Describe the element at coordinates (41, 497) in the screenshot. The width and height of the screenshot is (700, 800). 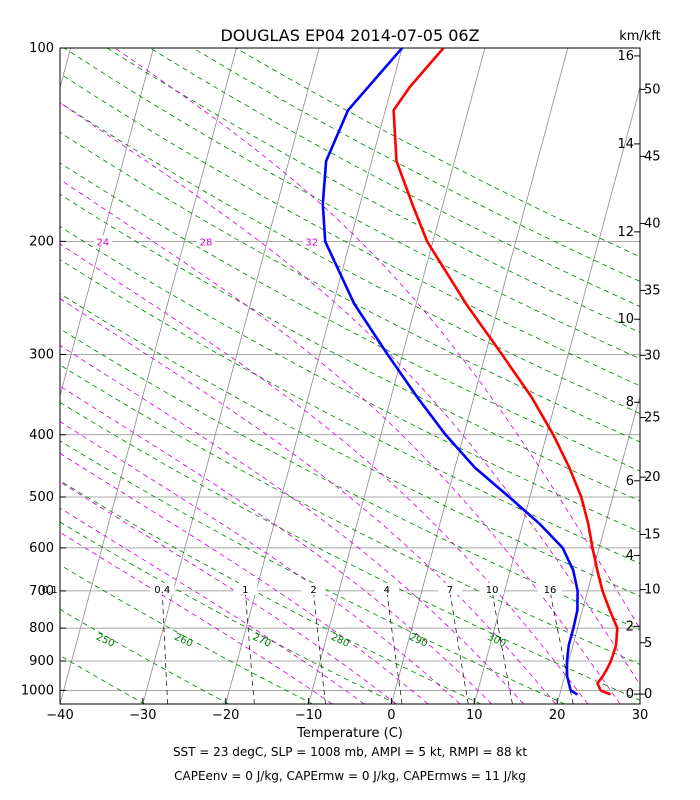
I see `pressure-tick-label: 500` at that location.